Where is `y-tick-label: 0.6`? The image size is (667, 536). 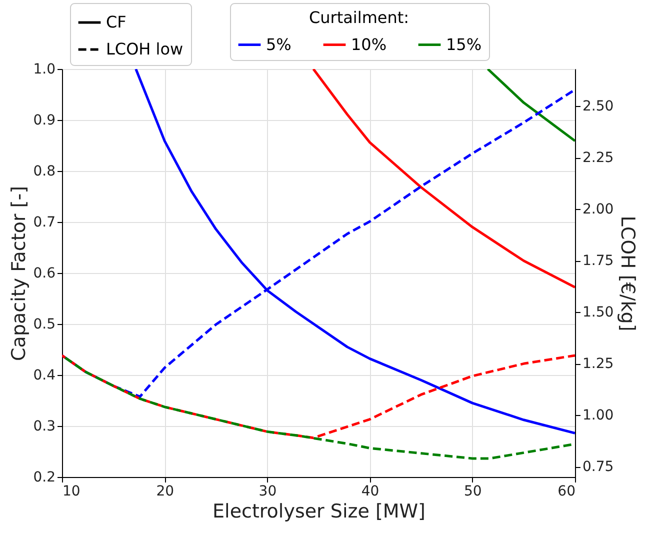
y-tick-label: 0.6 is located at coordinates (44, 274).